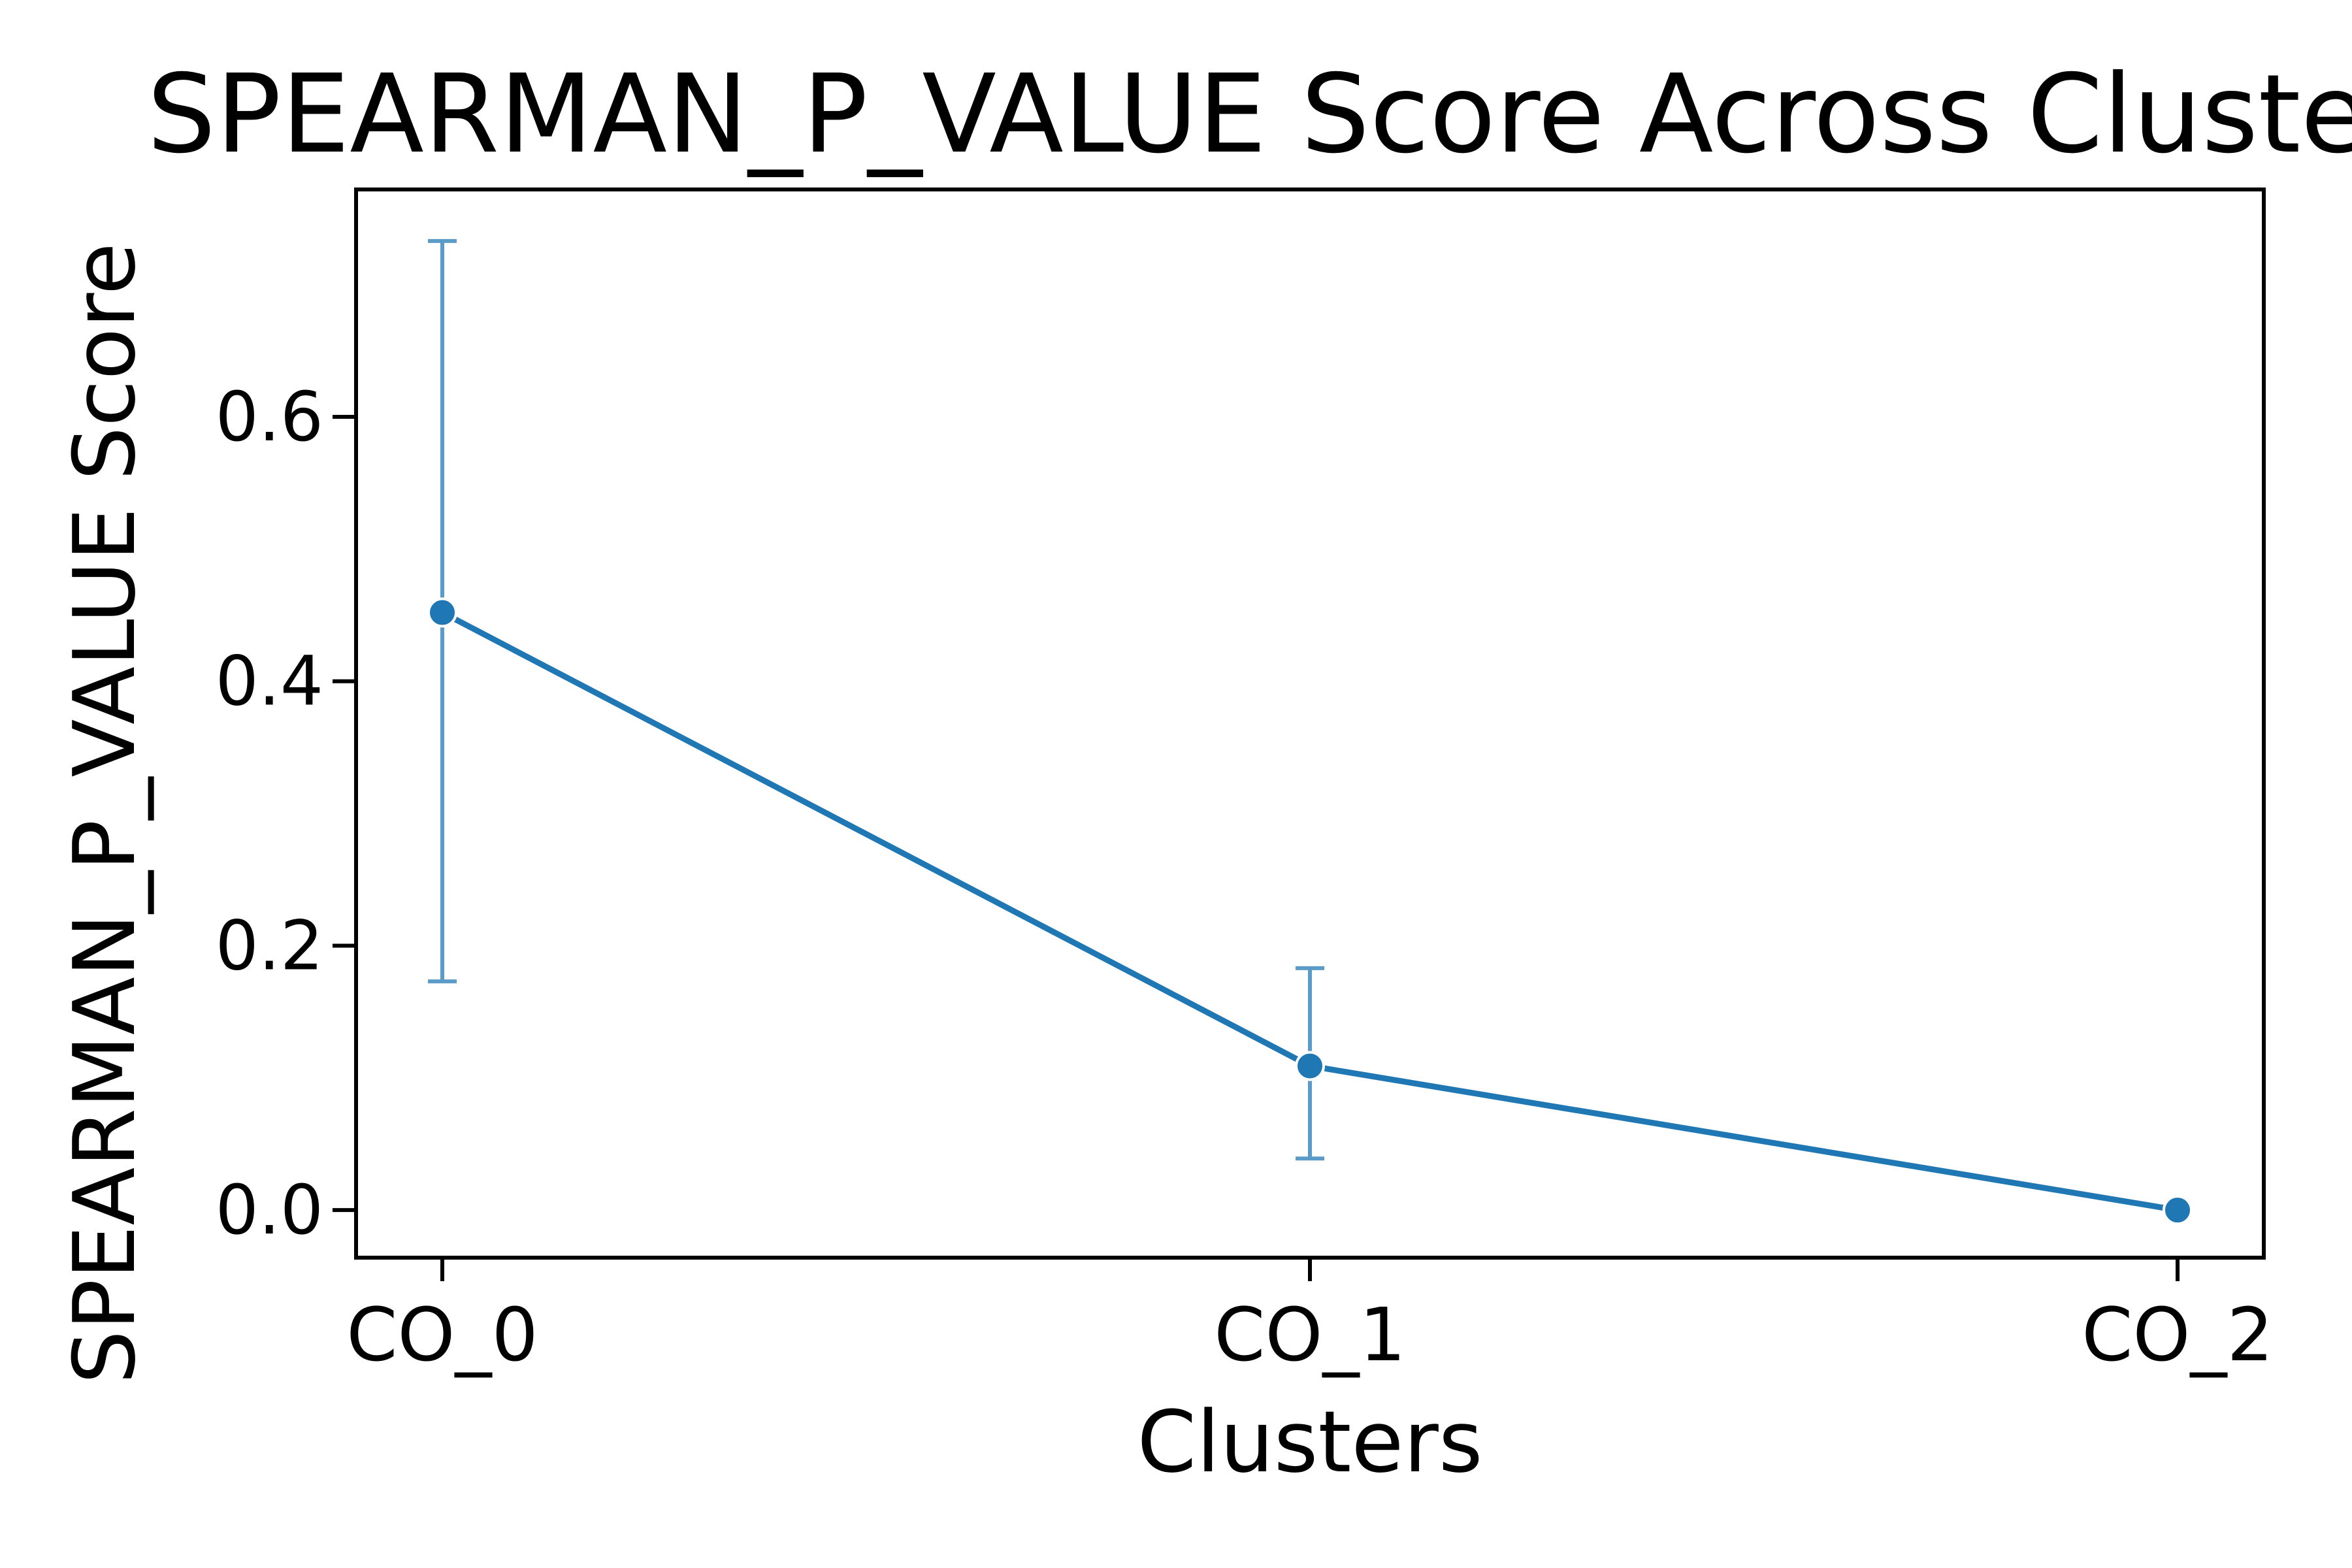 This screenshot has width=2352, height=1568. What do you see at coordinates (1310, 1335) in the screenshot?
I see `x-tick-label-1: CO_1` at bounding box center [1310, 1335].